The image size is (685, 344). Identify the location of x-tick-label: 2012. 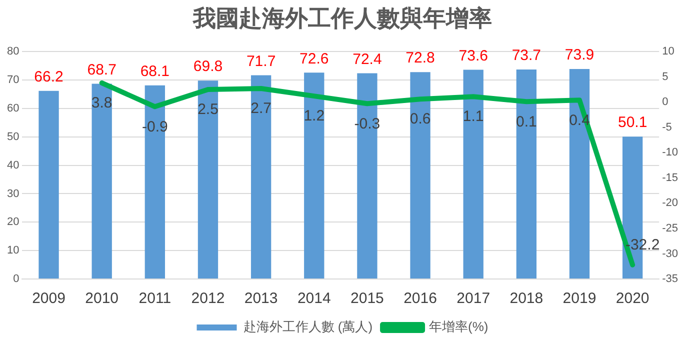
(208, 299).